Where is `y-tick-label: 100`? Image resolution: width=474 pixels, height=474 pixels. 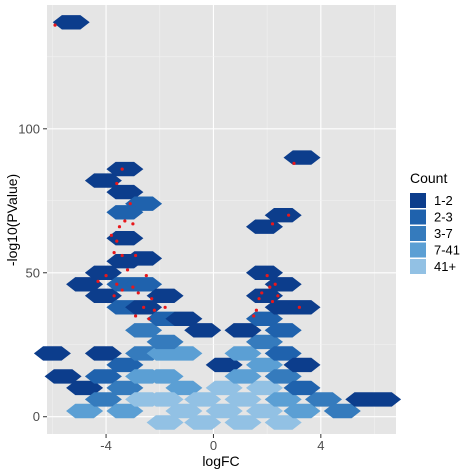
y-tick-label: 100 is located at coordinates (29, 128).